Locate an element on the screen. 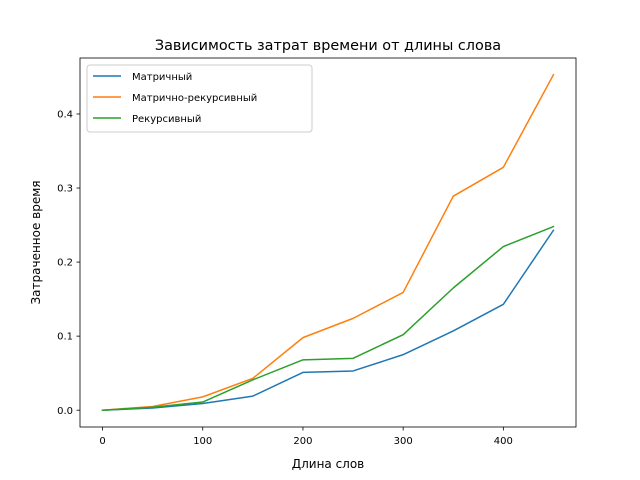 Image resolution: width=640 pixels, height=480 pixels. x-axis-ticks: 0 100 200 300 400 is located at coordinates (306, 437).